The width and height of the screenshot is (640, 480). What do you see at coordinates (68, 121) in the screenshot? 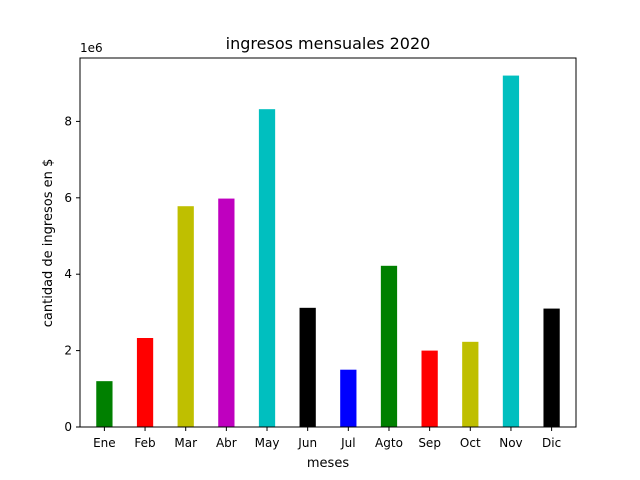
I see `y-tick-label: 8` at bounding box center [68, 121].